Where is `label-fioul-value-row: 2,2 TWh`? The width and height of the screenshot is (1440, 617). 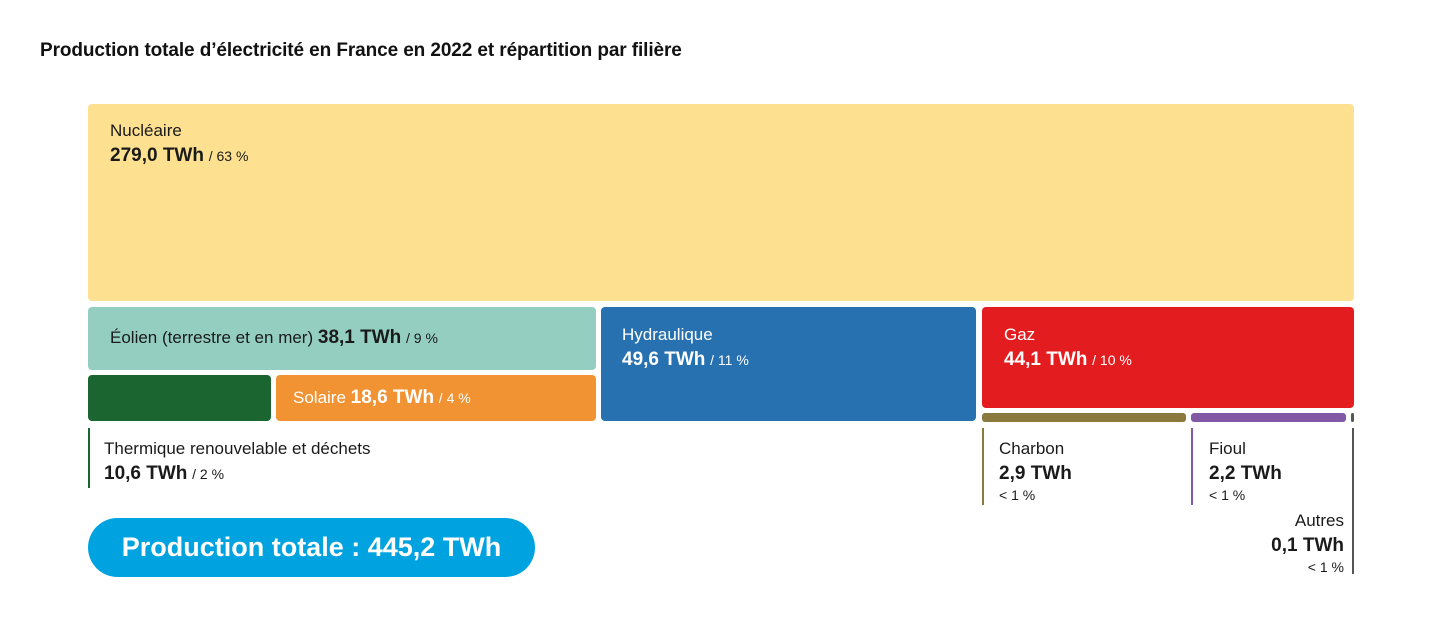 label-fioul-value-row: 2,2 TWh is located at coordinates (1245, 474).